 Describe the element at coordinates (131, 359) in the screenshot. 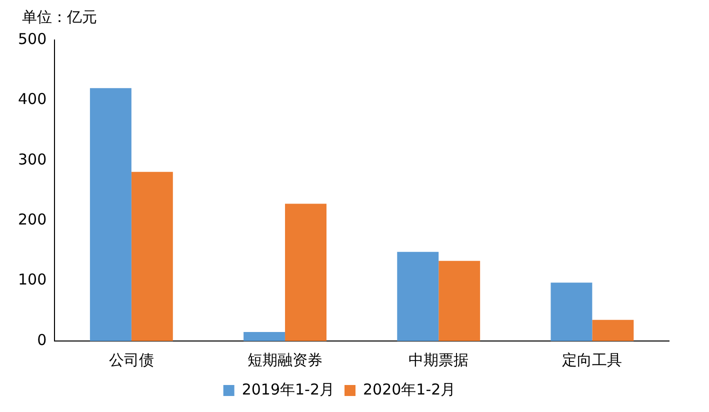

I see `x-tick-label: 公司债` at that location.